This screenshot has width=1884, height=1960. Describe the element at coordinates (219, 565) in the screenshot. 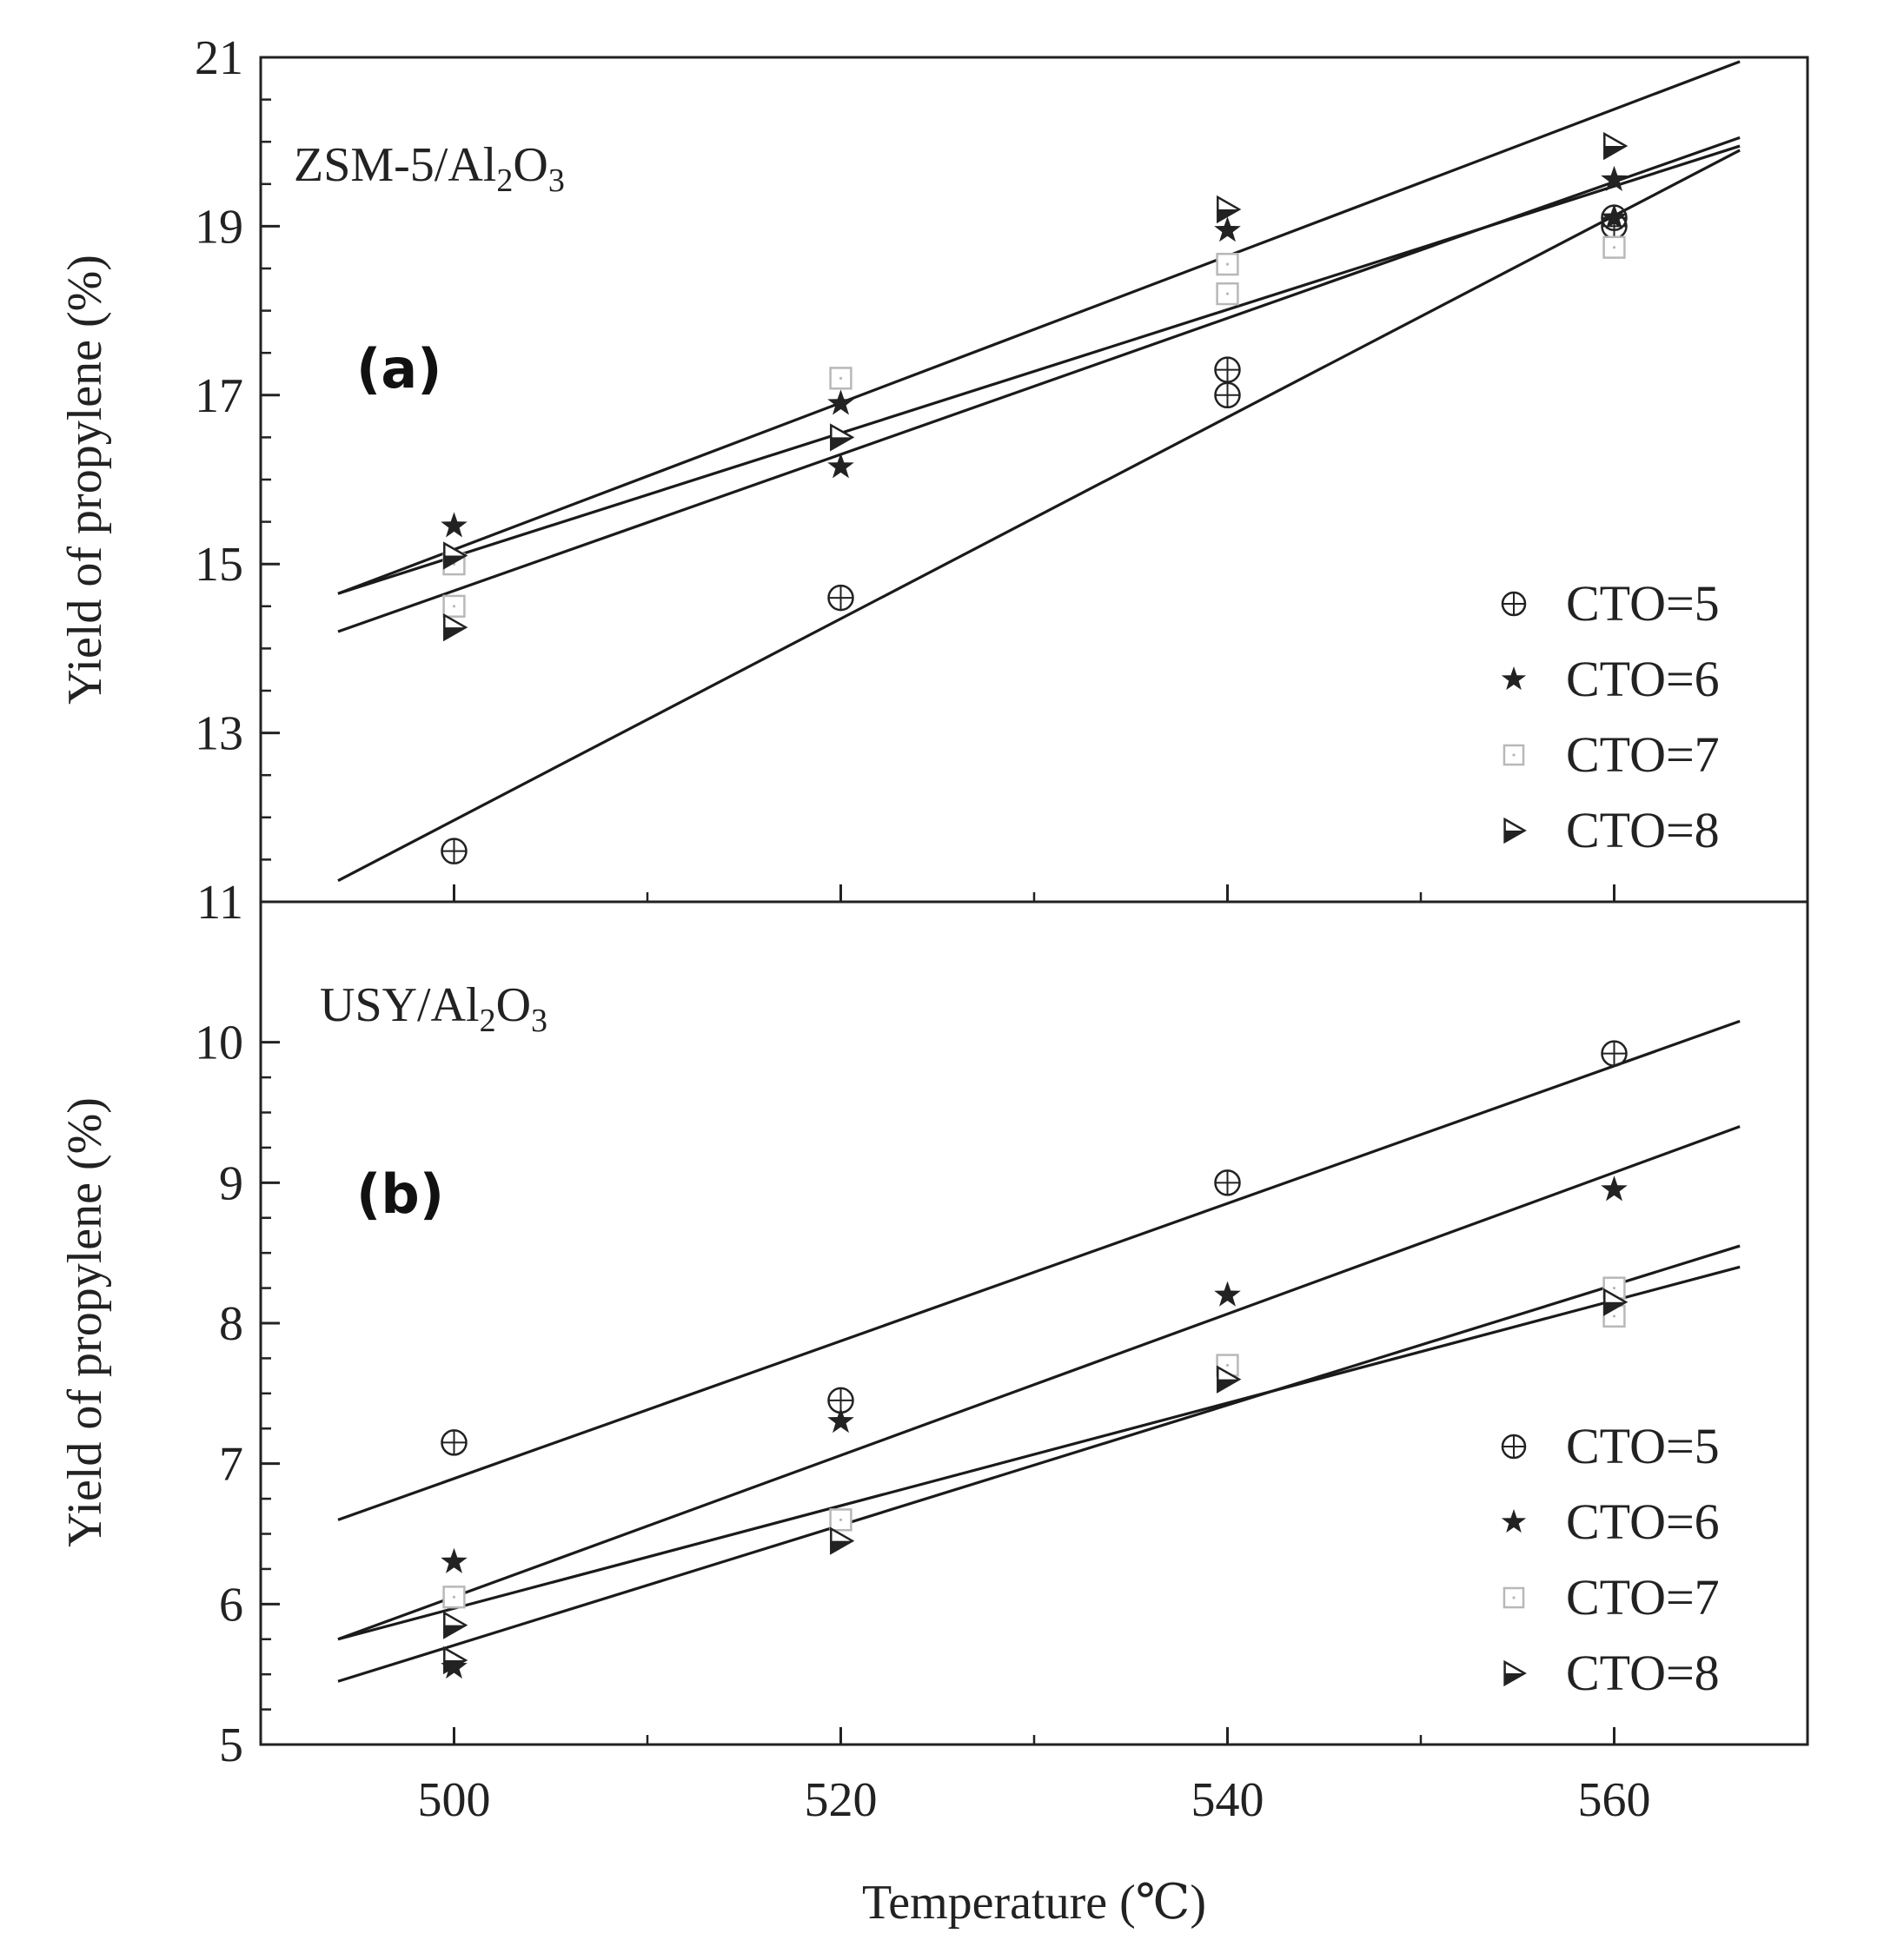

I see `panel-a-ytick-label: 15` at that location.